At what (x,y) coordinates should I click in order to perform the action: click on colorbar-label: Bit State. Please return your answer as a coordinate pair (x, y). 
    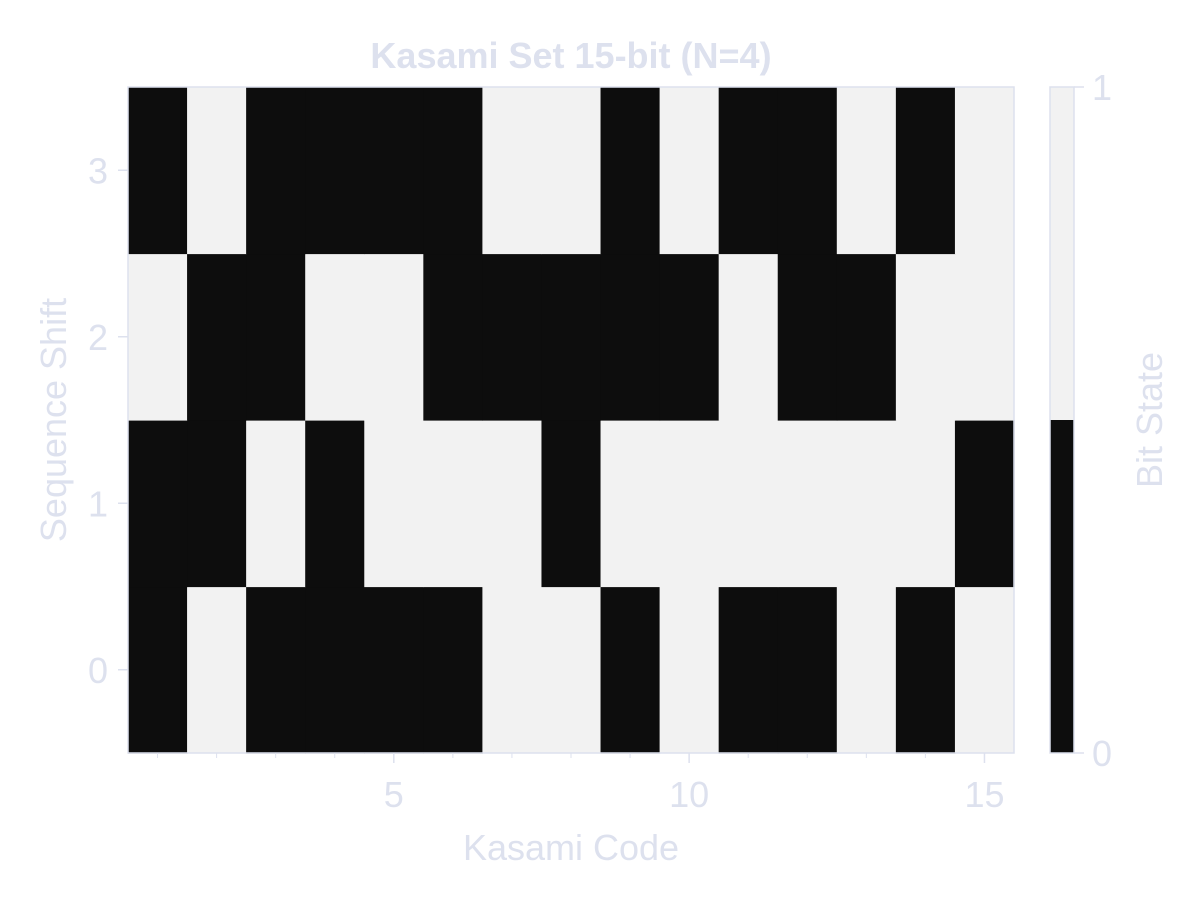
    Looking at the image, I should click on (1149, 420).